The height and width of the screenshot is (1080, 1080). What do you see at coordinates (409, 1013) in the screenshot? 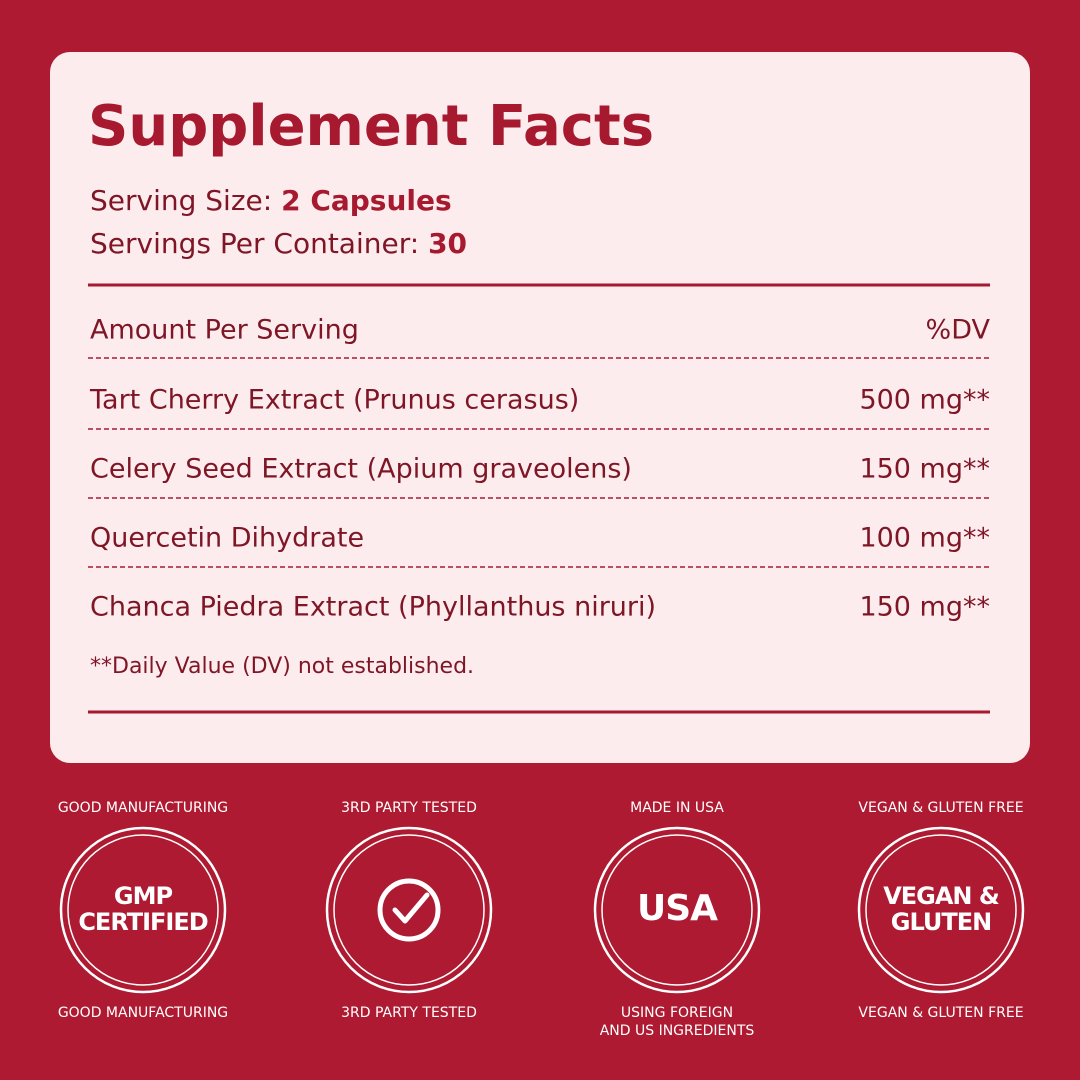
I see `badge-bottom-label: 3RD PARTY TESTED` at bounding box center [409, 1013].